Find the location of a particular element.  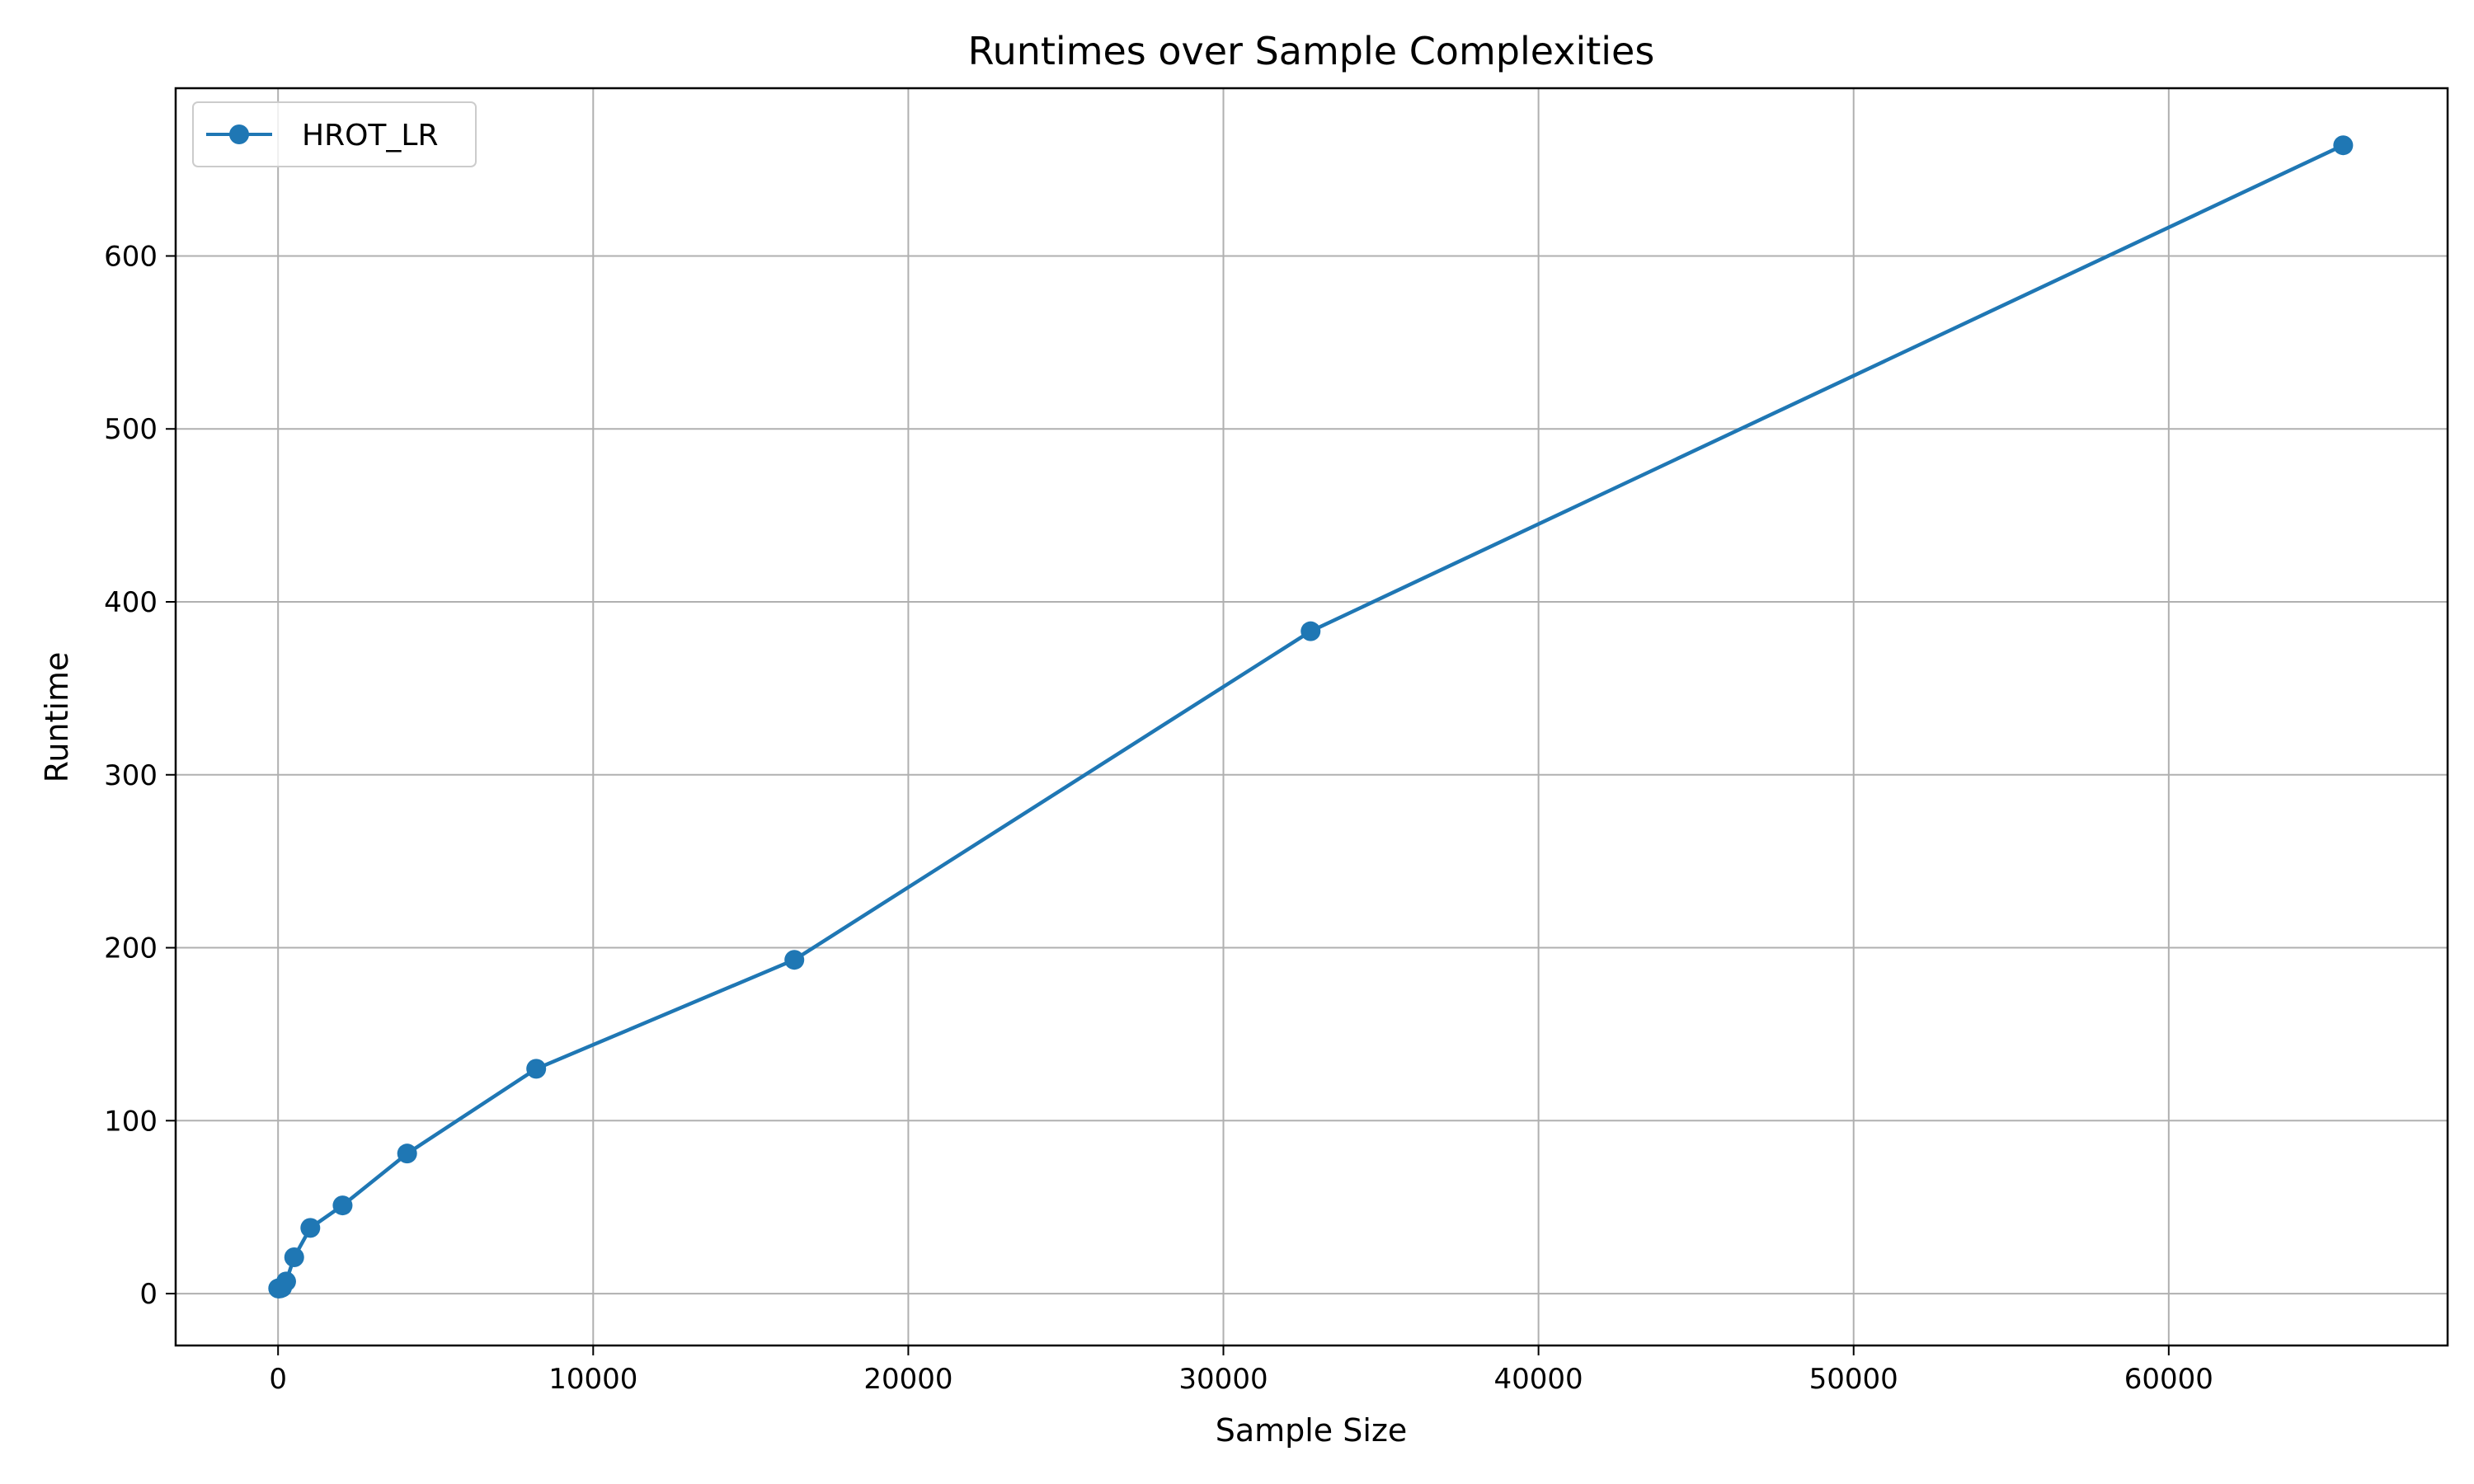

x-tick-label: 10000 is located at coordinates (592, 1379).